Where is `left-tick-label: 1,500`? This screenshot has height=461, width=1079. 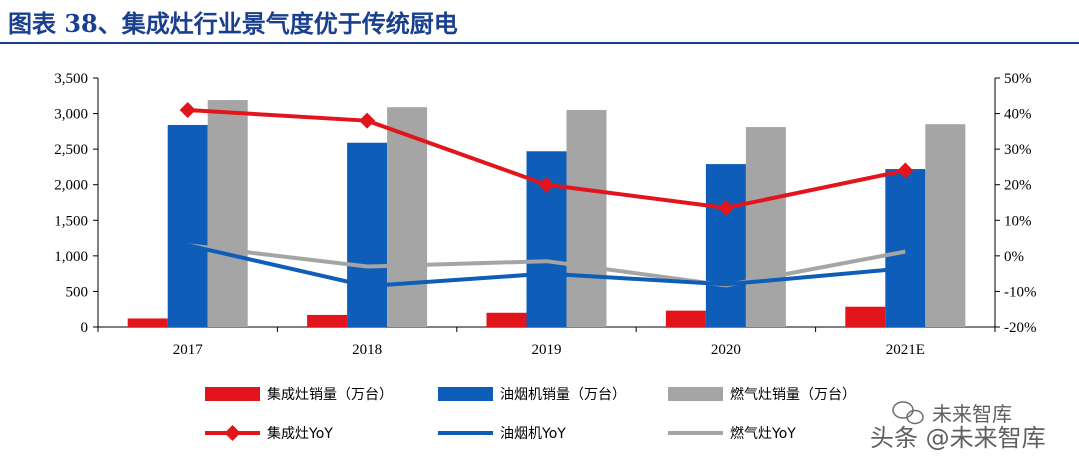
left-tick-label: 1,500 is located at coordinates (71, 221).